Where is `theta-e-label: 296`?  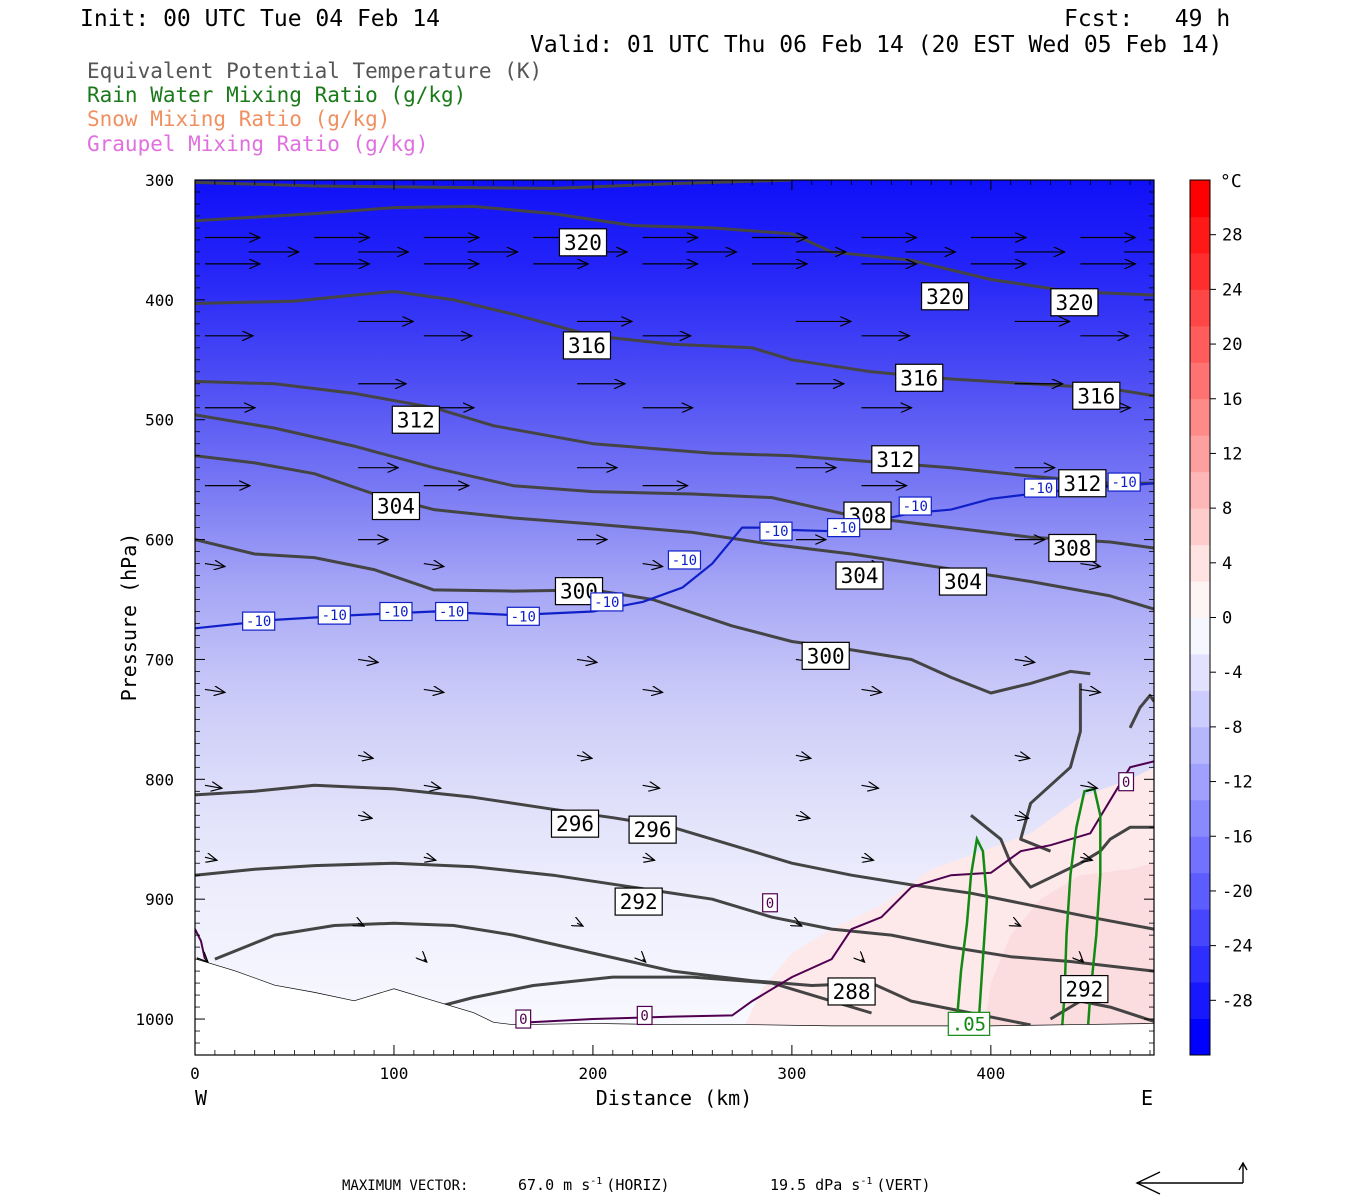 theta-e-label: 296 is located at coordinates (652, 829).